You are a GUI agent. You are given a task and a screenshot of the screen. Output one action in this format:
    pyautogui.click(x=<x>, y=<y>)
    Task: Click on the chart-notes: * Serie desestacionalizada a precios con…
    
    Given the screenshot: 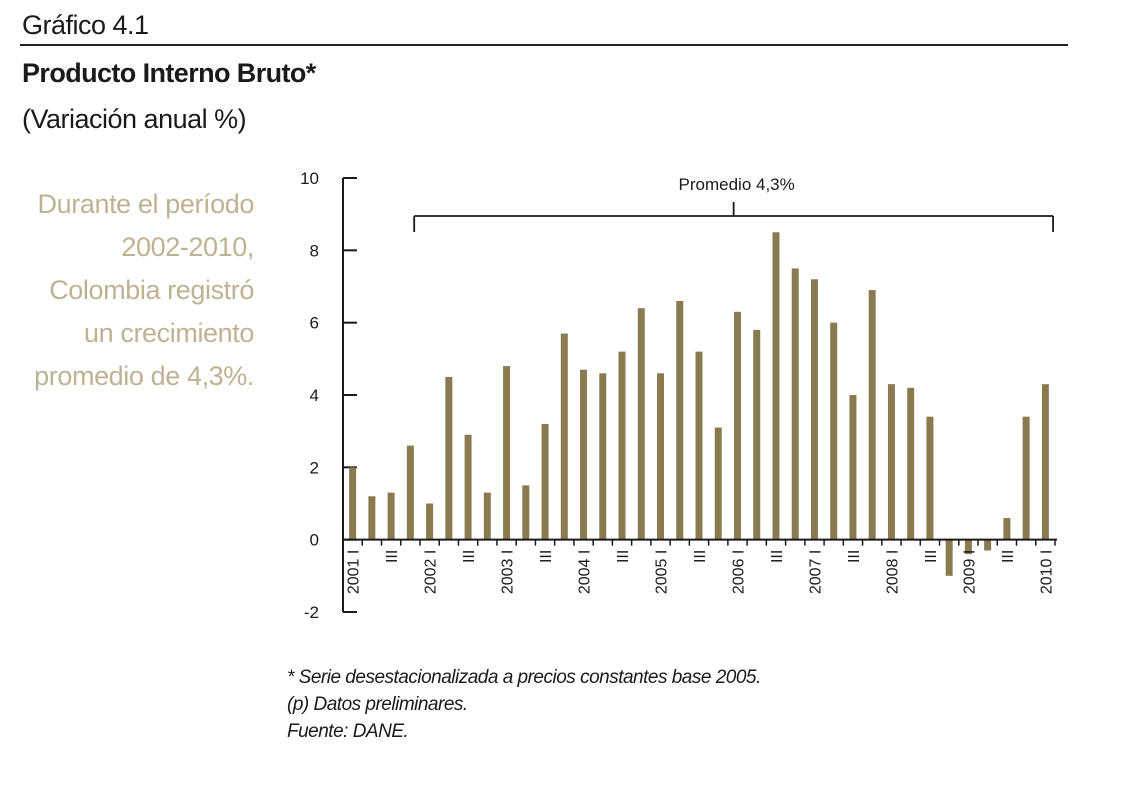 What is the action you would take?
    pyautogui.click(x=524, y=704)
    